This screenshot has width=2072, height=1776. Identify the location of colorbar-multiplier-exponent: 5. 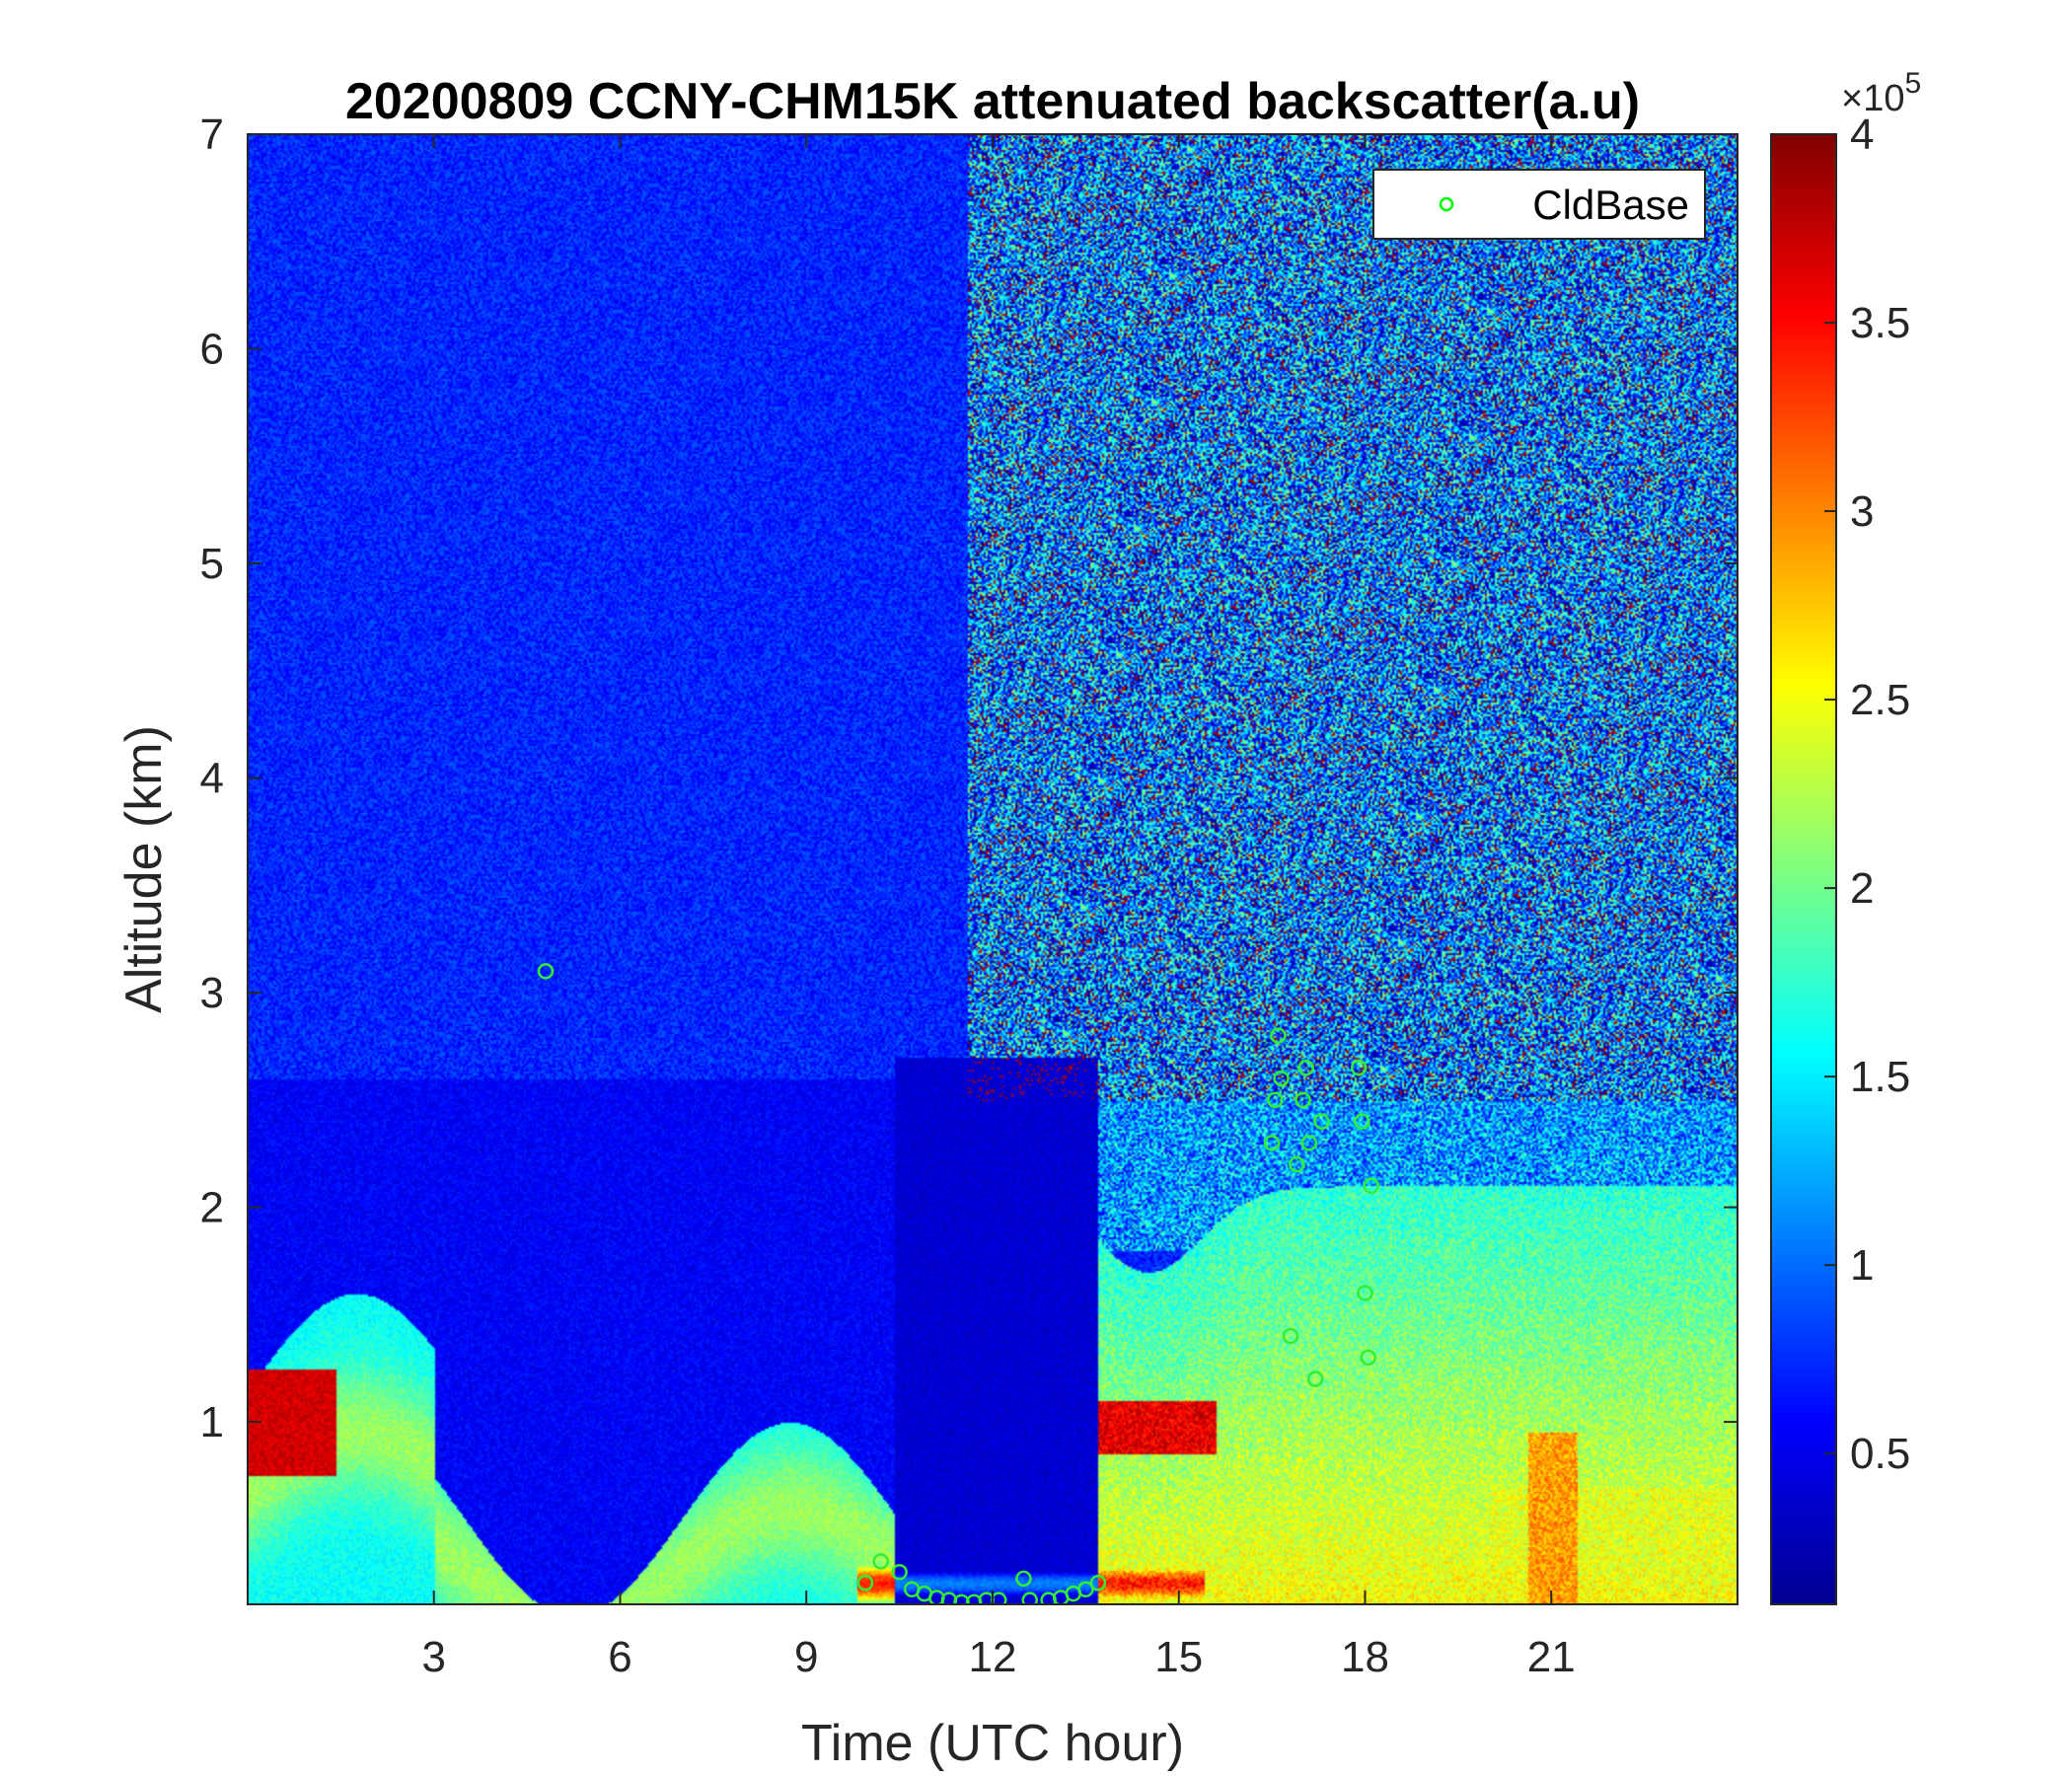
(1913, 84).